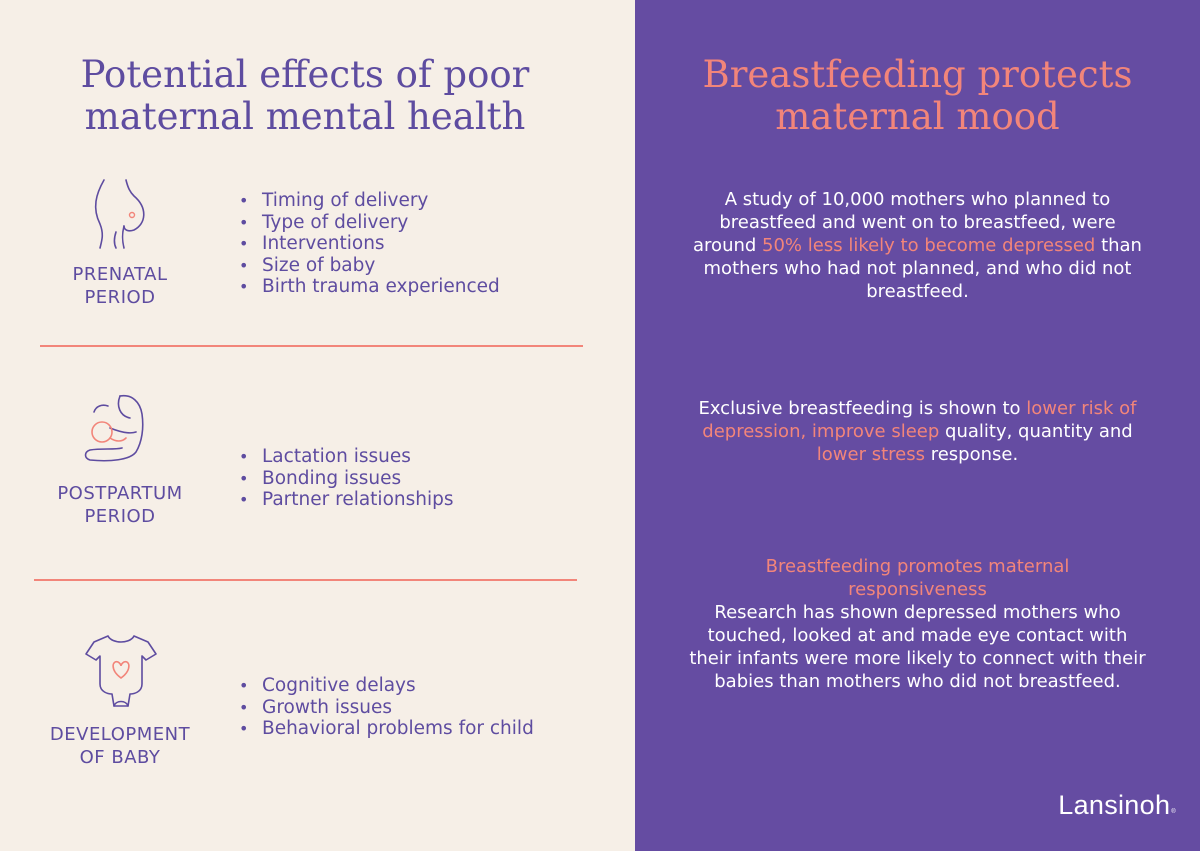 This screenshot has height=851, width=1200. Describe the element at coordinates (369, 287) in the screenshot. I see `list-item: Birth trauma experienced` at that location.